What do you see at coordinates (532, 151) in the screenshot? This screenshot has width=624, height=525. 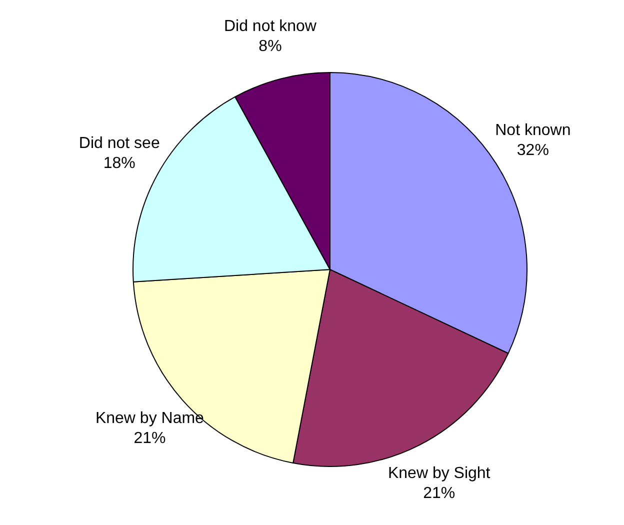 I see `data-label: 32%` at bounding box center [532, 151].